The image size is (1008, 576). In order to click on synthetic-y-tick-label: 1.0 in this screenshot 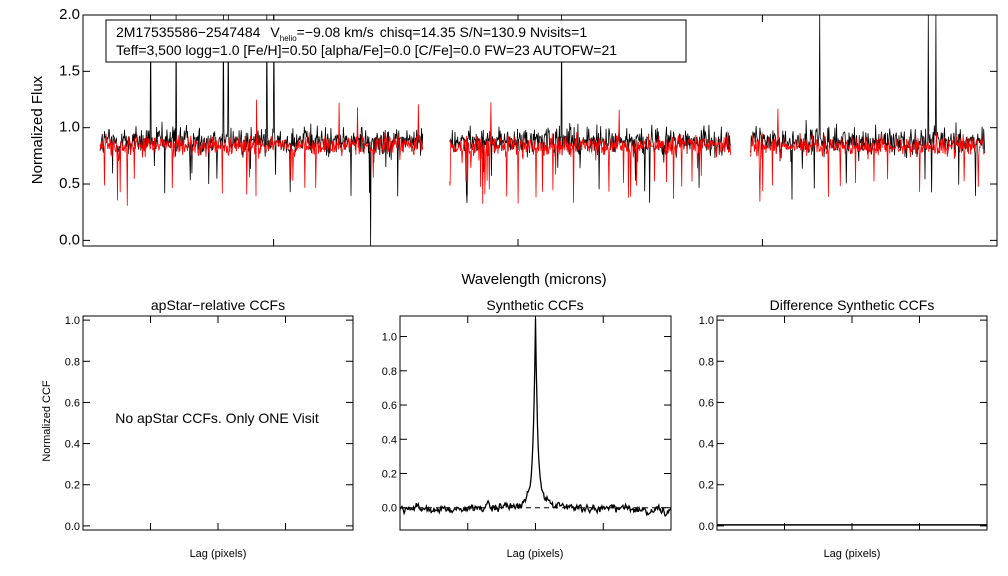, I will do `click(389, 338)`.